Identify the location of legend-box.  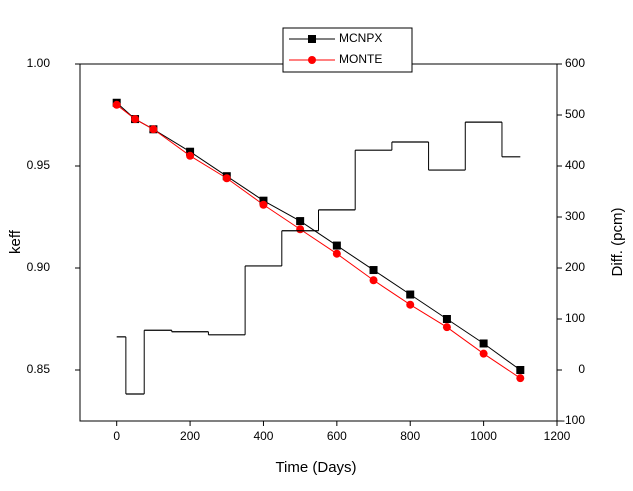
(347, 50).